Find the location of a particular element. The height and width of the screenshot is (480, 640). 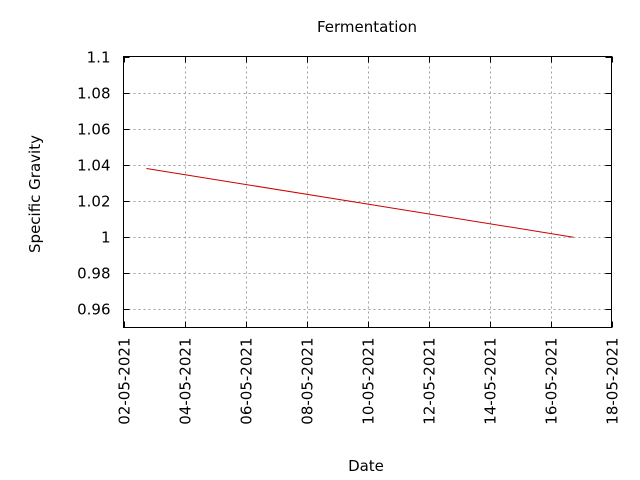

x-tick-label: 02-05-2021 is located at coordinates (125, 381).